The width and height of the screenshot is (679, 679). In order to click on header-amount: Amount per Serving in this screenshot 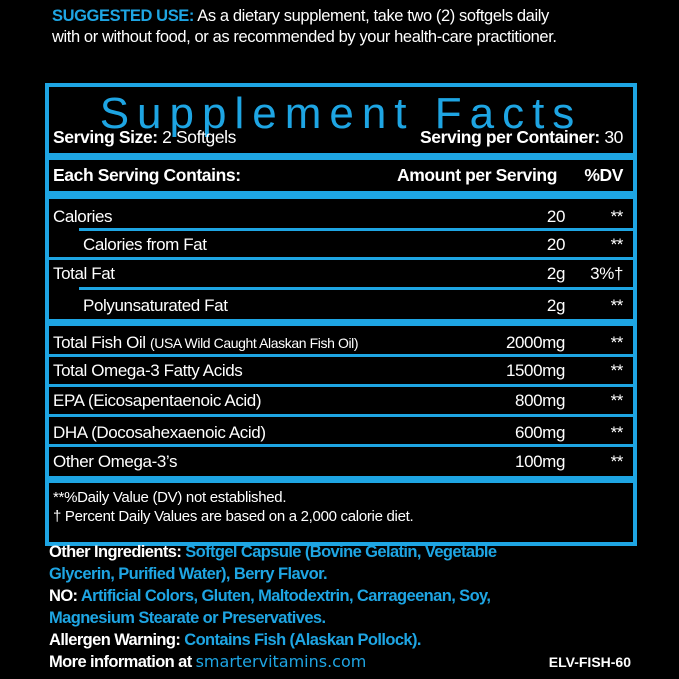, I will do `click(476, 175)`.